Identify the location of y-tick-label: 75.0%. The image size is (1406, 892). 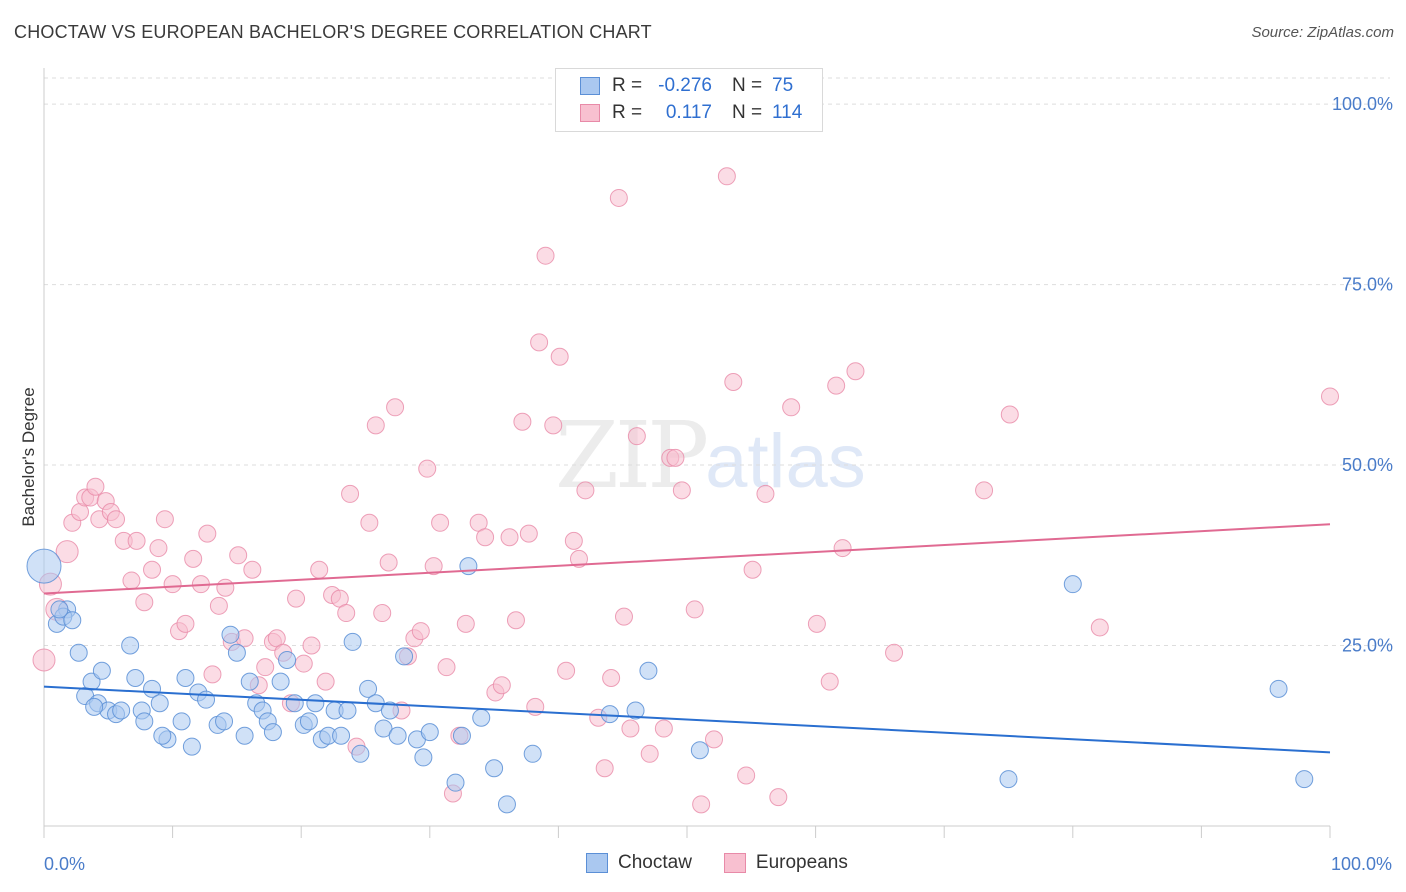
(1367, 285).